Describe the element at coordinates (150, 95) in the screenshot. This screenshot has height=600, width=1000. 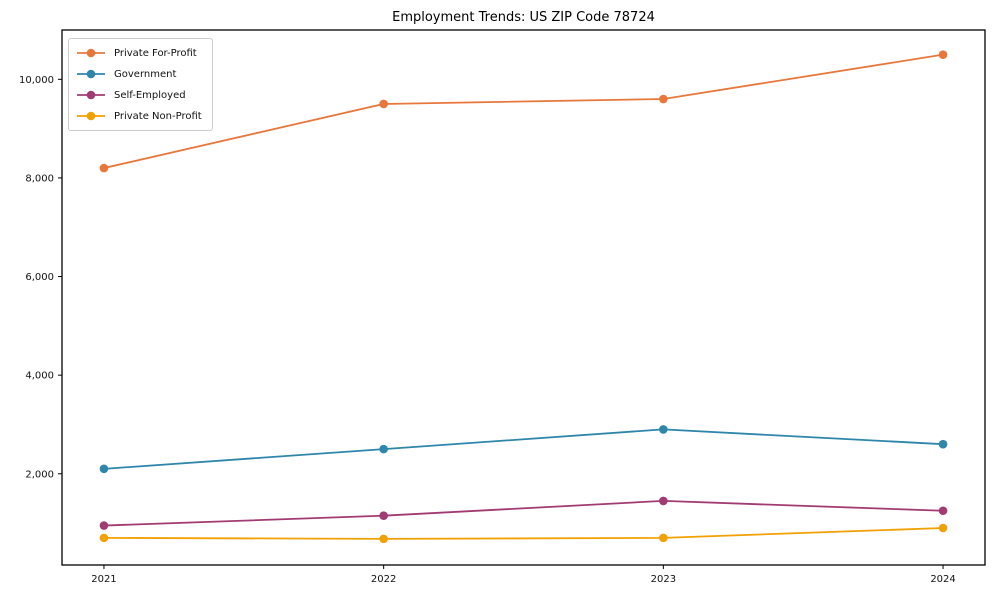
I see `legend-label: Self-Employed` at that location.